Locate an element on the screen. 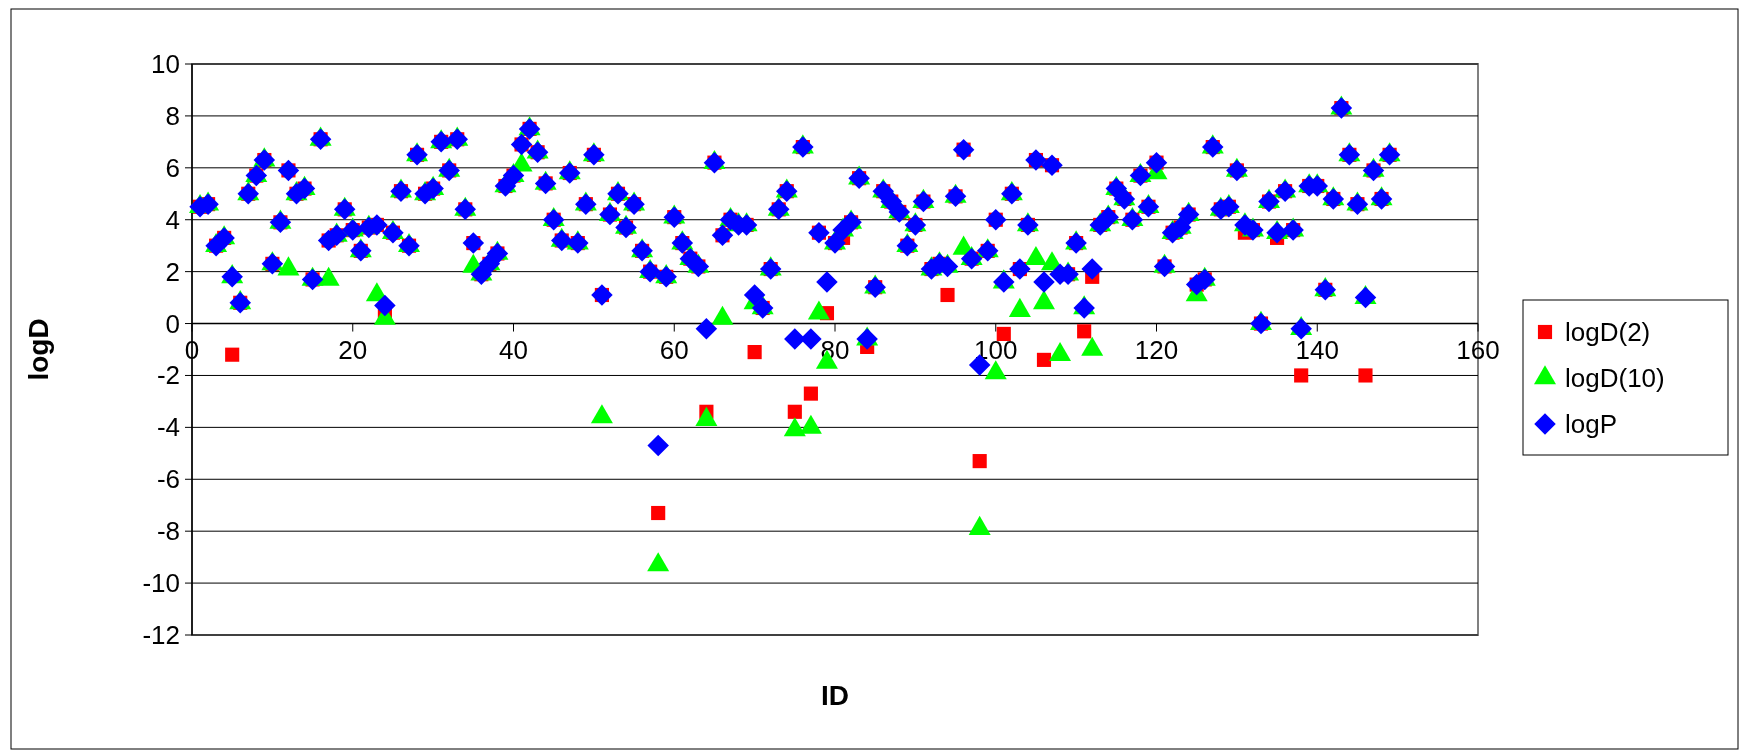 The image size is (1742, 752). x-tick-label: 160 is located at coordinates (1478, 349).